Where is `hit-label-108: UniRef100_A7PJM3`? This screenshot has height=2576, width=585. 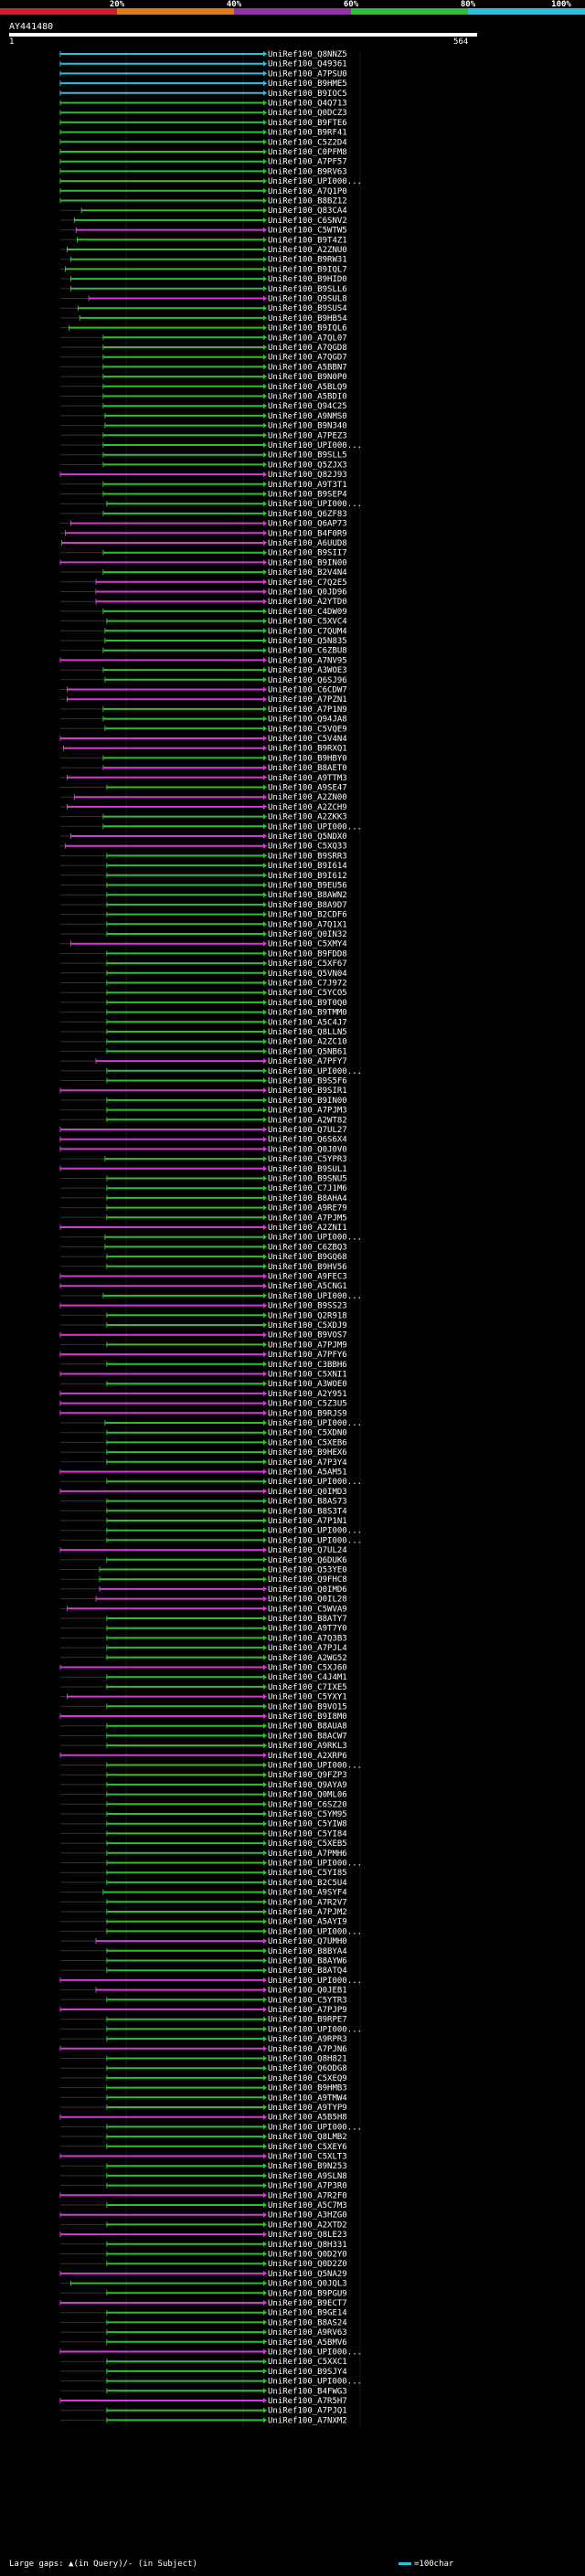
hit-label-108: UniRef100_A7PJM3 is located at coordinates (308, 1111).